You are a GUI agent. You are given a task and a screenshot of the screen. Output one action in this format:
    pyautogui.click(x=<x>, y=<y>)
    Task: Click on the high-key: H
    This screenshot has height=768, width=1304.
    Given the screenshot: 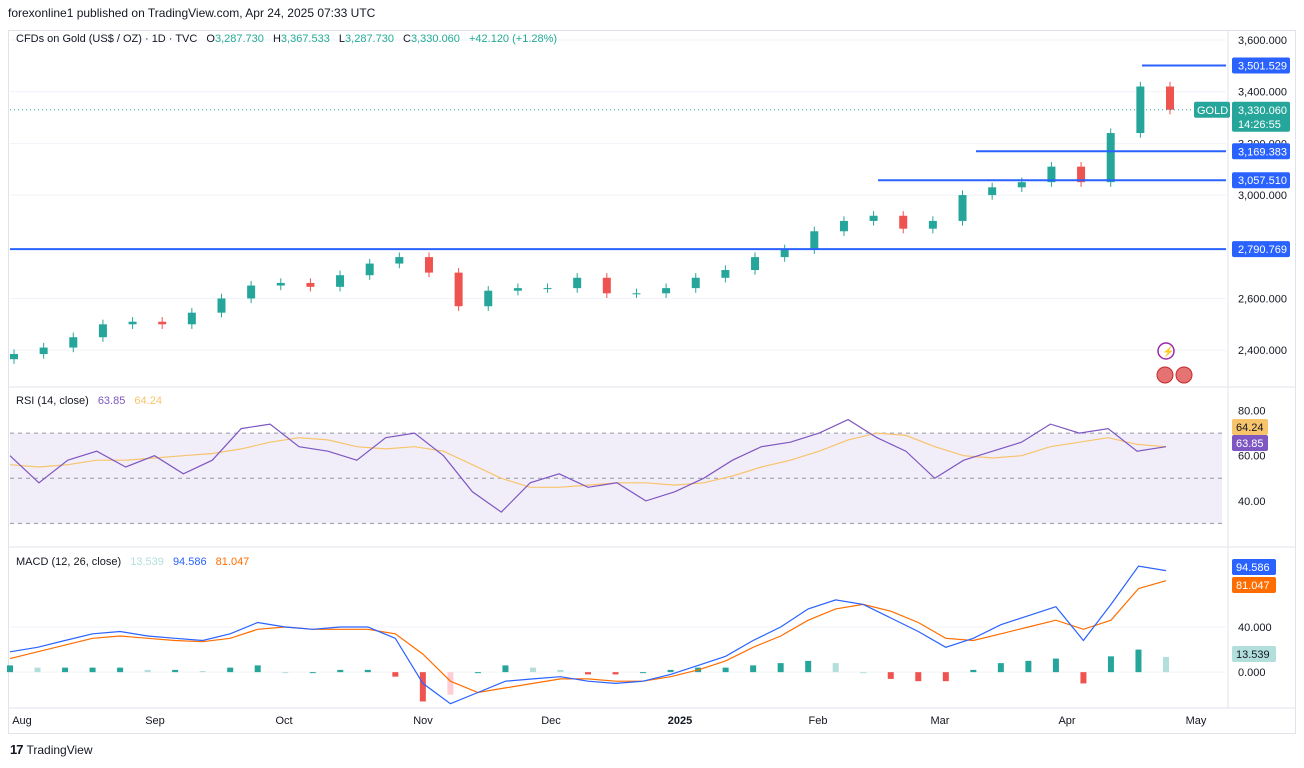 What is the action you would take?
    pyautogui.click(x=276, y=39)
    